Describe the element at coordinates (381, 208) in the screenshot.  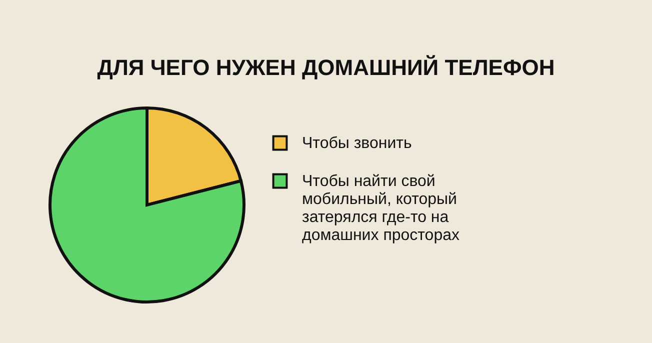
I see `legend-label: Чтобы найти свой мобильный, который затерялся где-то на домашних просторах` at that location.